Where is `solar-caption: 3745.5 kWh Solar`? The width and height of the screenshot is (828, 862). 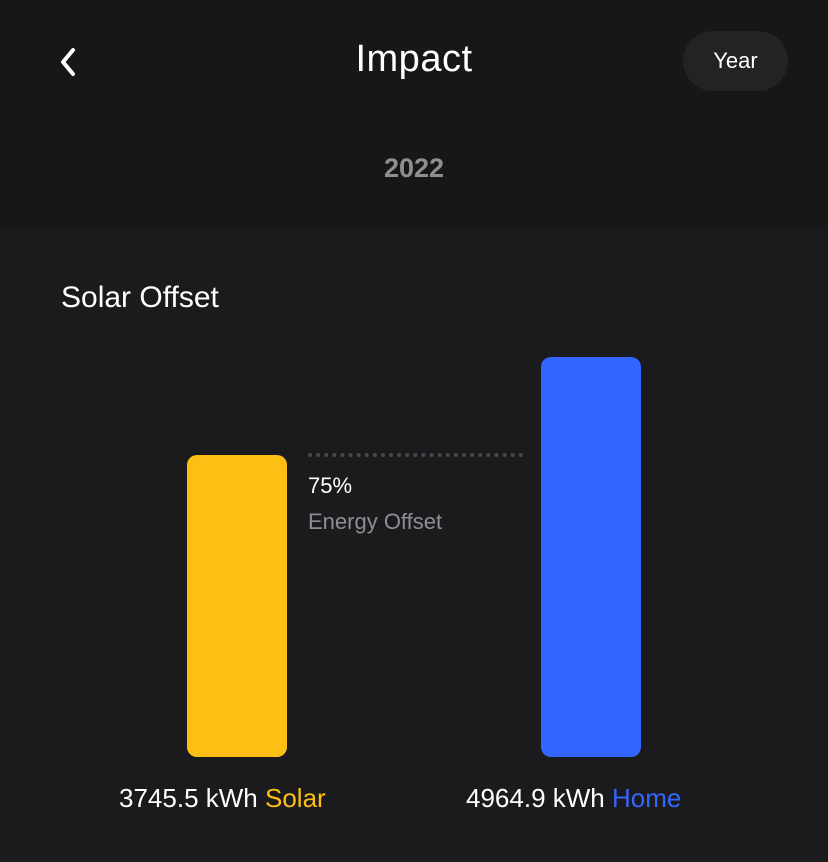 solar-caption: 3745.5 kWh Solar is located at coordinates (222, 798).